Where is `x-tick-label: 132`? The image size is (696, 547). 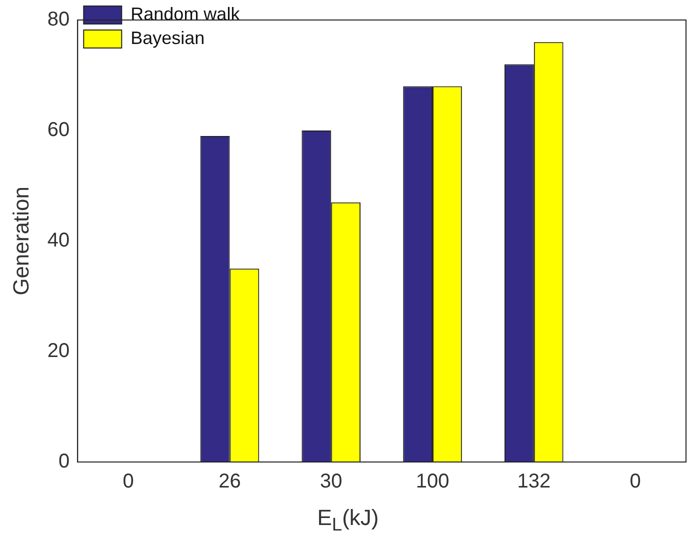
x-tick-label: 132 is located at coordinates (534, 481).